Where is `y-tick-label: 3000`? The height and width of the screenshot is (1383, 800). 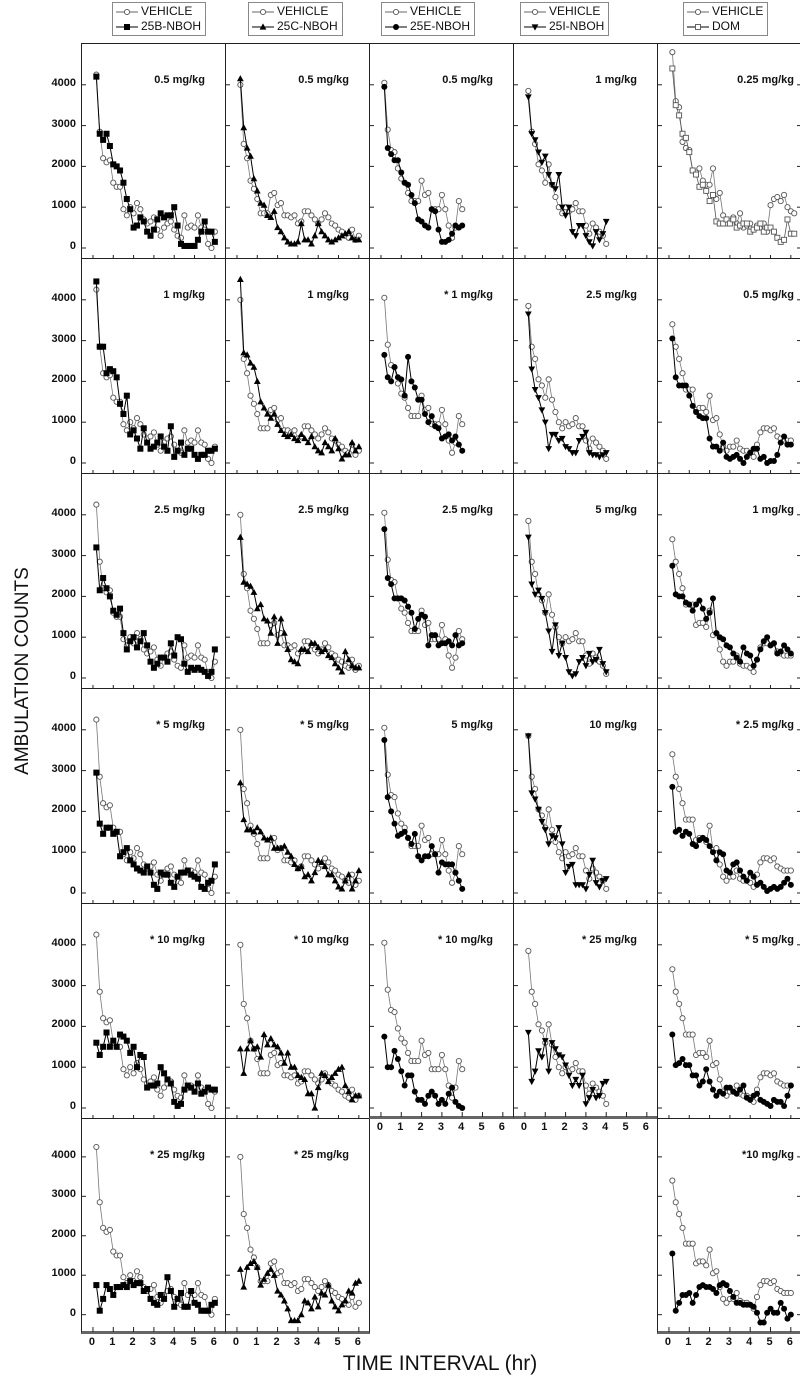
y-tick-label: 3000 is located at coordinates (63, 123).